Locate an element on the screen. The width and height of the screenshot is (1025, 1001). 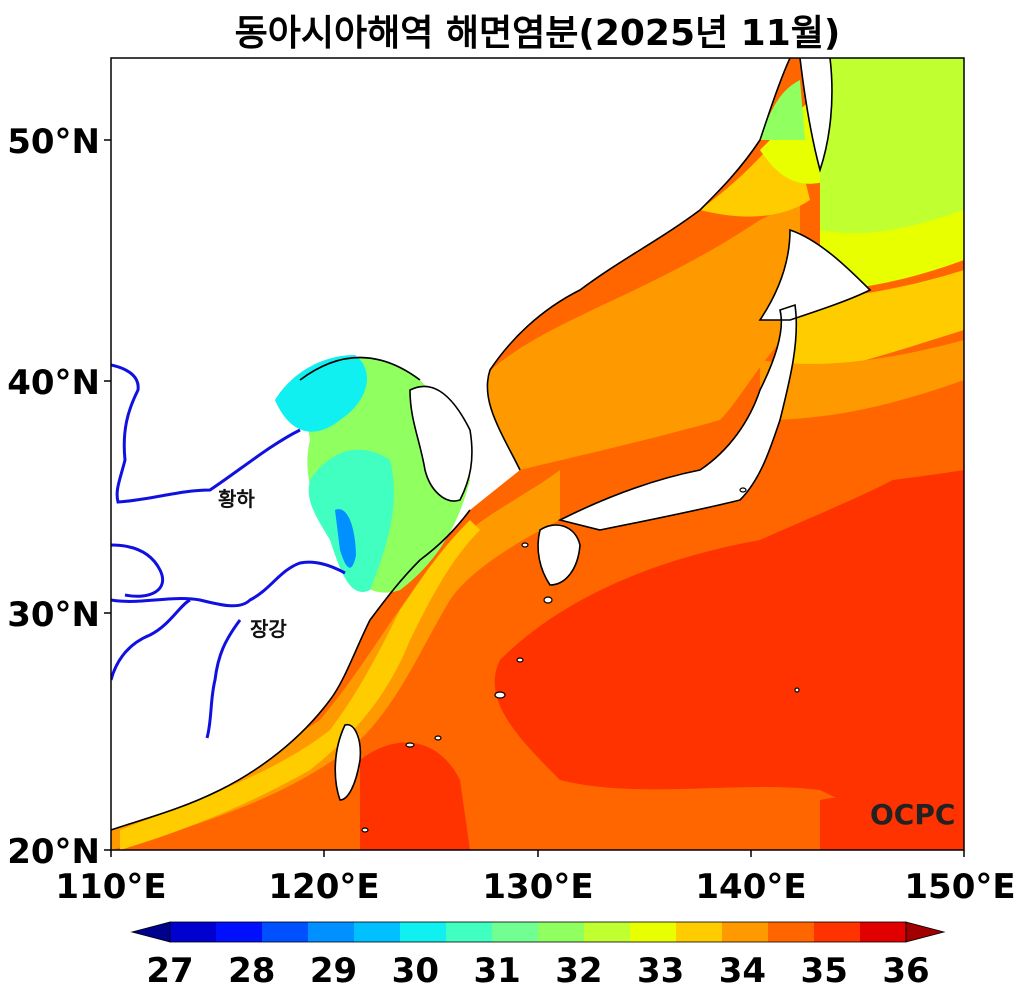
salinity-zone-345-pacific is located at coordinates (862, 435).